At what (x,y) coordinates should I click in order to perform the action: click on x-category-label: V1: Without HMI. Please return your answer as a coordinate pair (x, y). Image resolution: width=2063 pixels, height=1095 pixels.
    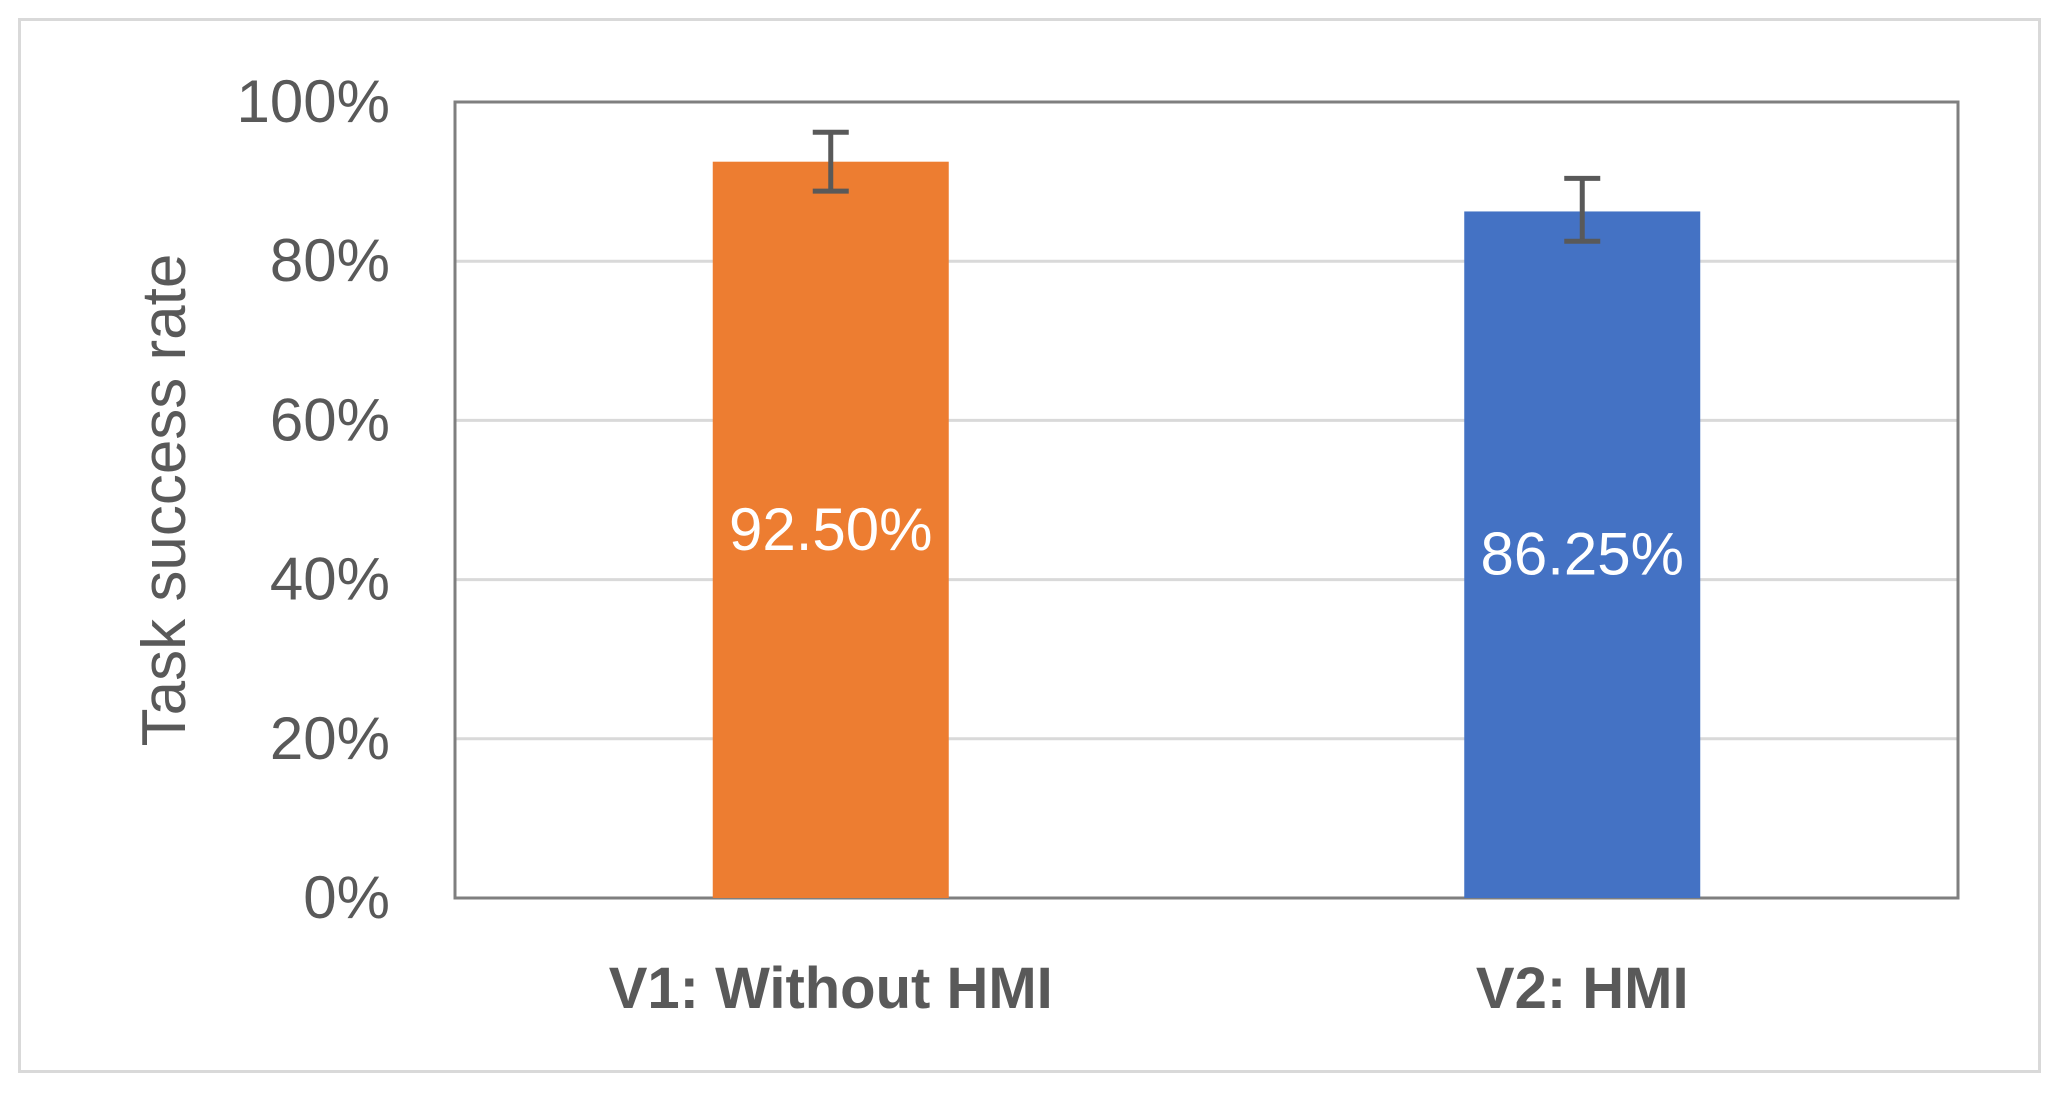
    Looking at the image, I should click on (831, 988).